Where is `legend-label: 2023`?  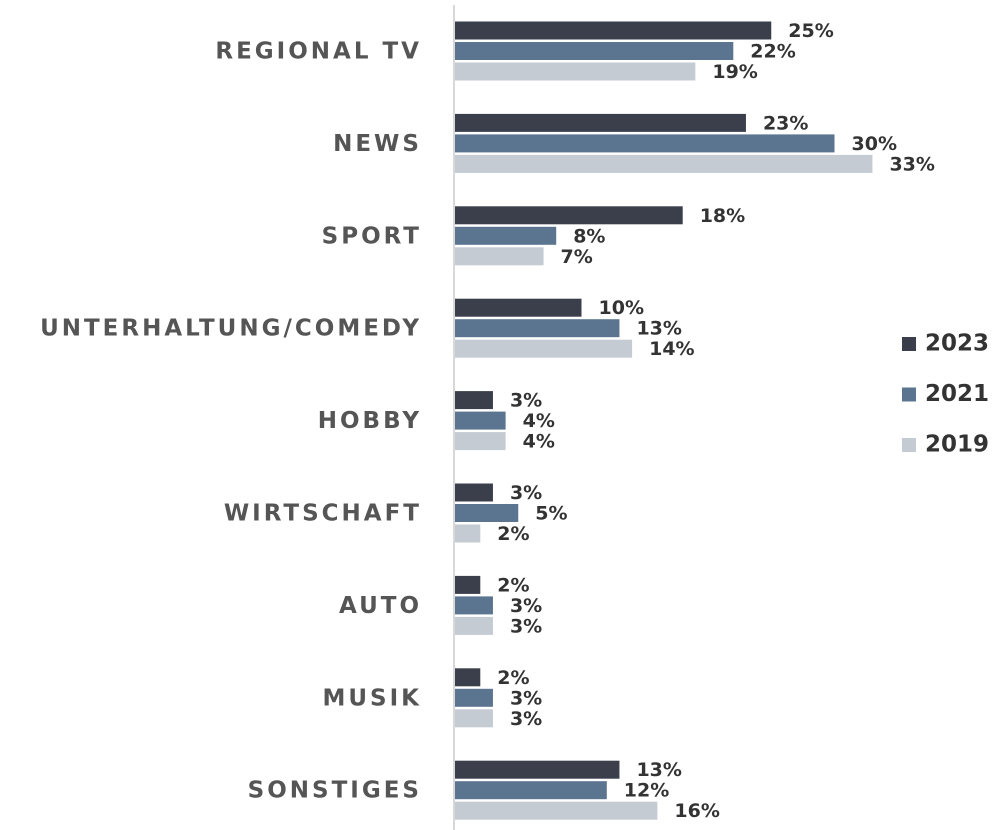
legend-label: 2023 is located at coordinates (957, 344).